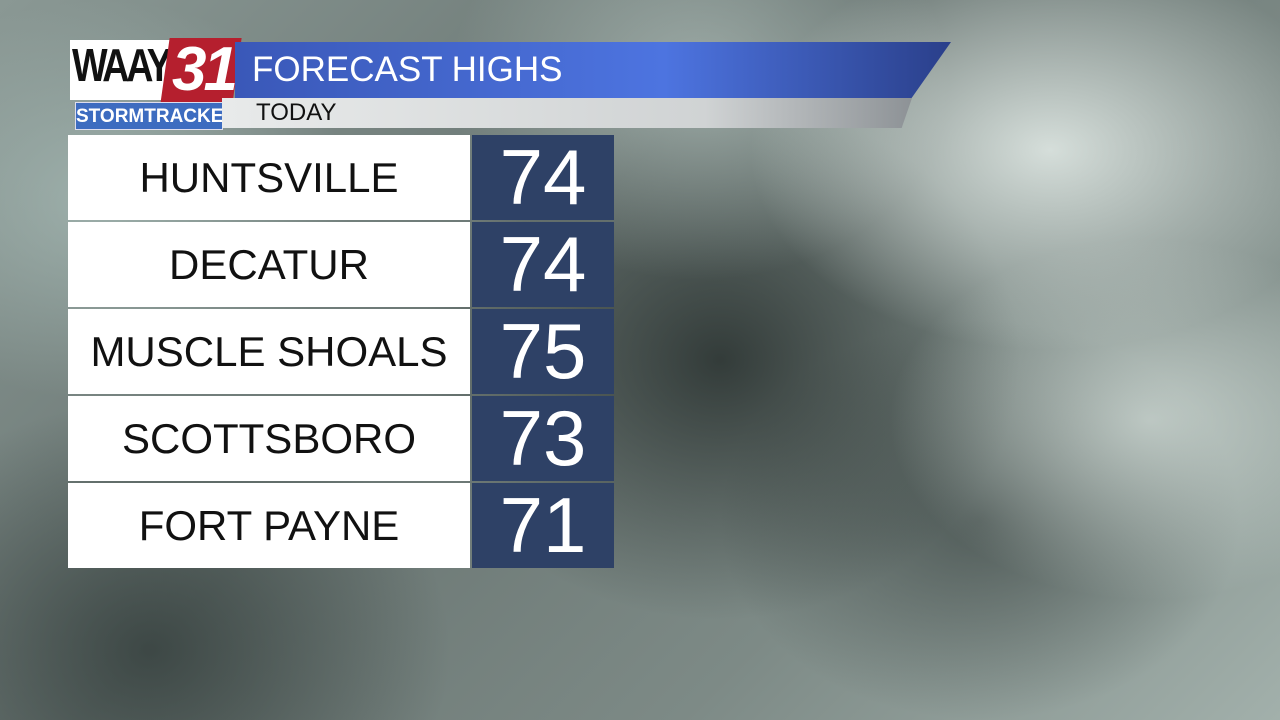  What do you see at coordinates (269, 525) in the screenshot?
I see `city-name: FORT PAYNE` at bounding box center [269, 525].